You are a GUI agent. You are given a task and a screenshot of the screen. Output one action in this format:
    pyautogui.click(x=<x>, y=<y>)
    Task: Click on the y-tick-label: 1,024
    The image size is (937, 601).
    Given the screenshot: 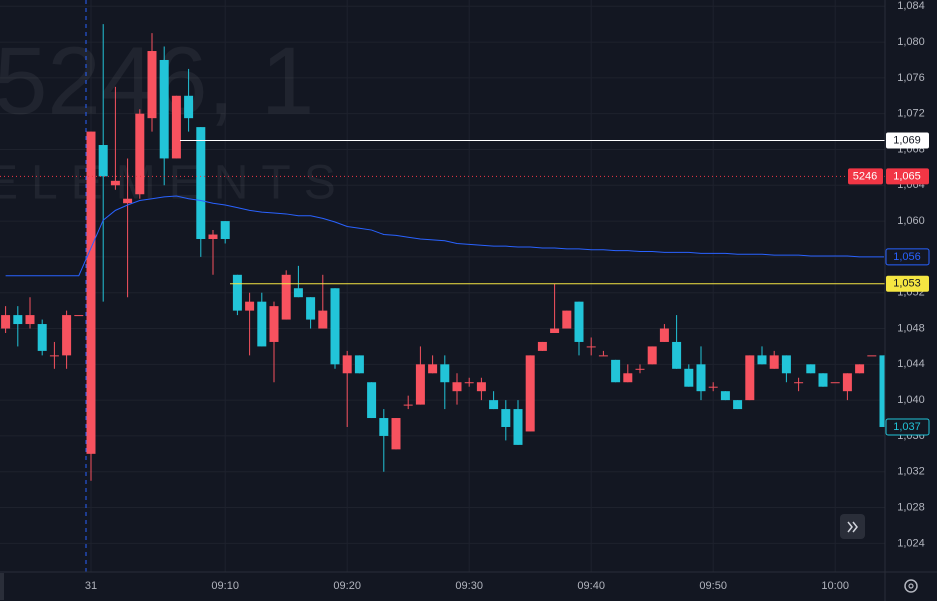 What is the action you would take?
    pyautogui.click(x=911, y=543)
    